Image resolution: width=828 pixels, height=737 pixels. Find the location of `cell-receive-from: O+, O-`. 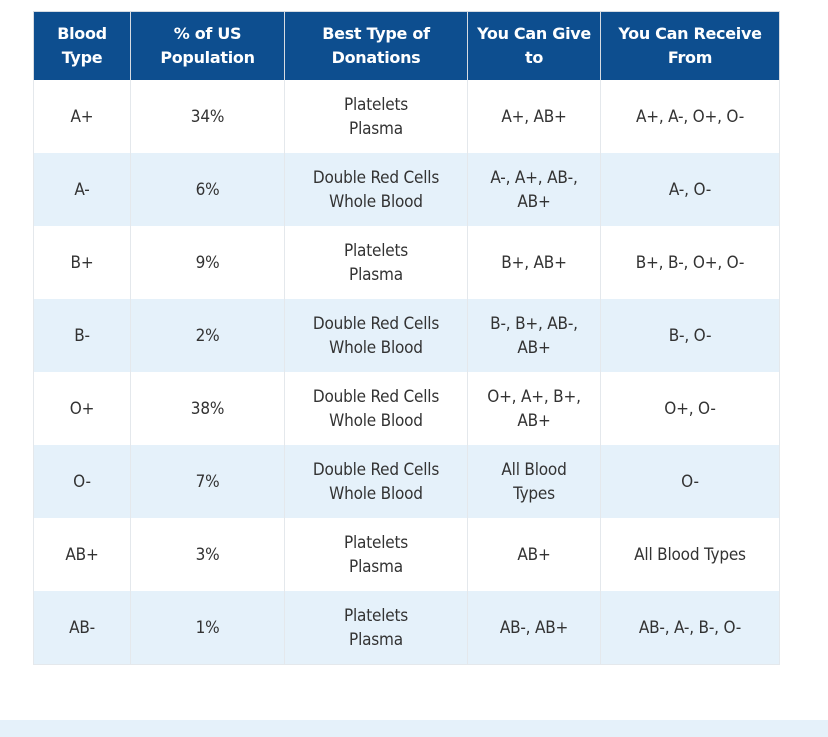

cell-receive-from: O+, O- is located at coordinates (690, 408).